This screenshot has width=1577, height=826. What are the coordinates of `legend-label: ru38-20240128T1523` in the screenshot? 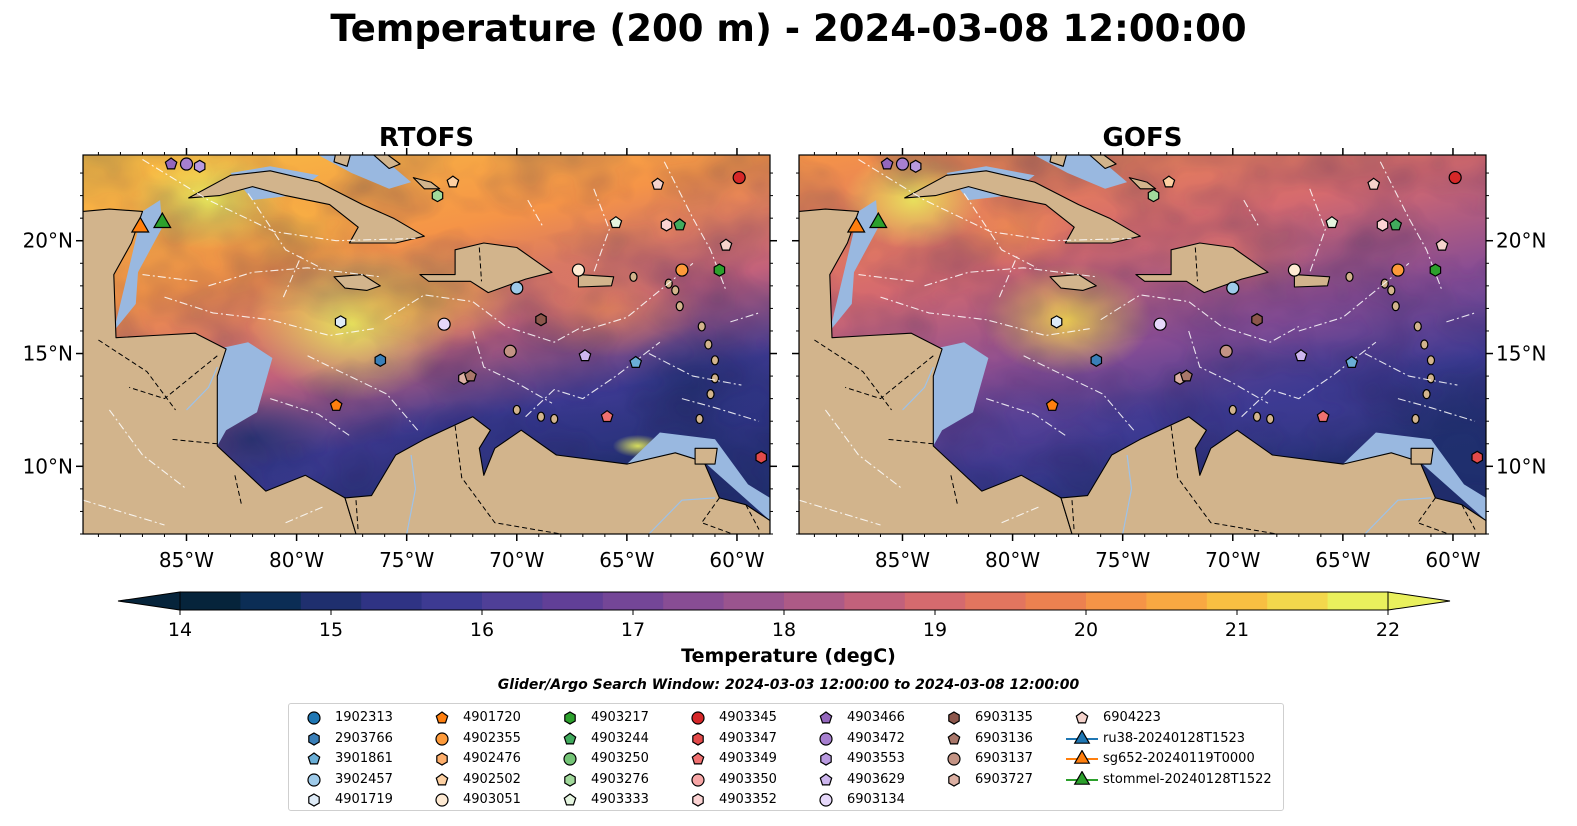 It's located at (1174, 738).